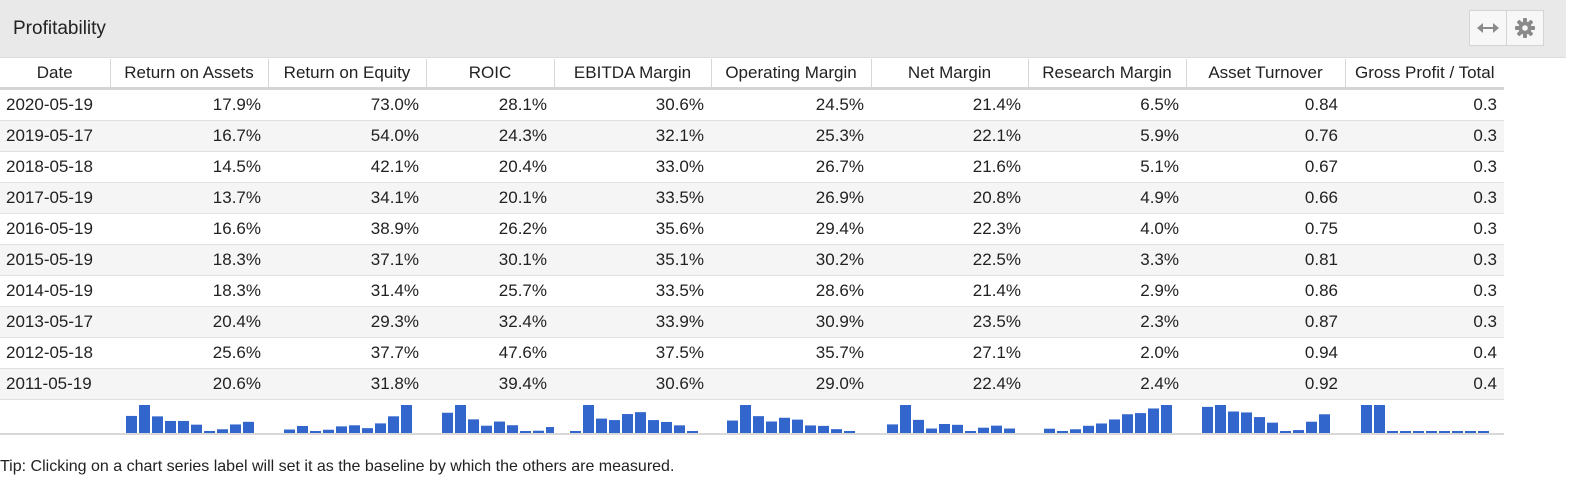 The height and width of the screenshot is (485, 1591). Describe the element at coordinates (1107, 291) in the screenshot. I see `value-cell: 2.9%` at that location.